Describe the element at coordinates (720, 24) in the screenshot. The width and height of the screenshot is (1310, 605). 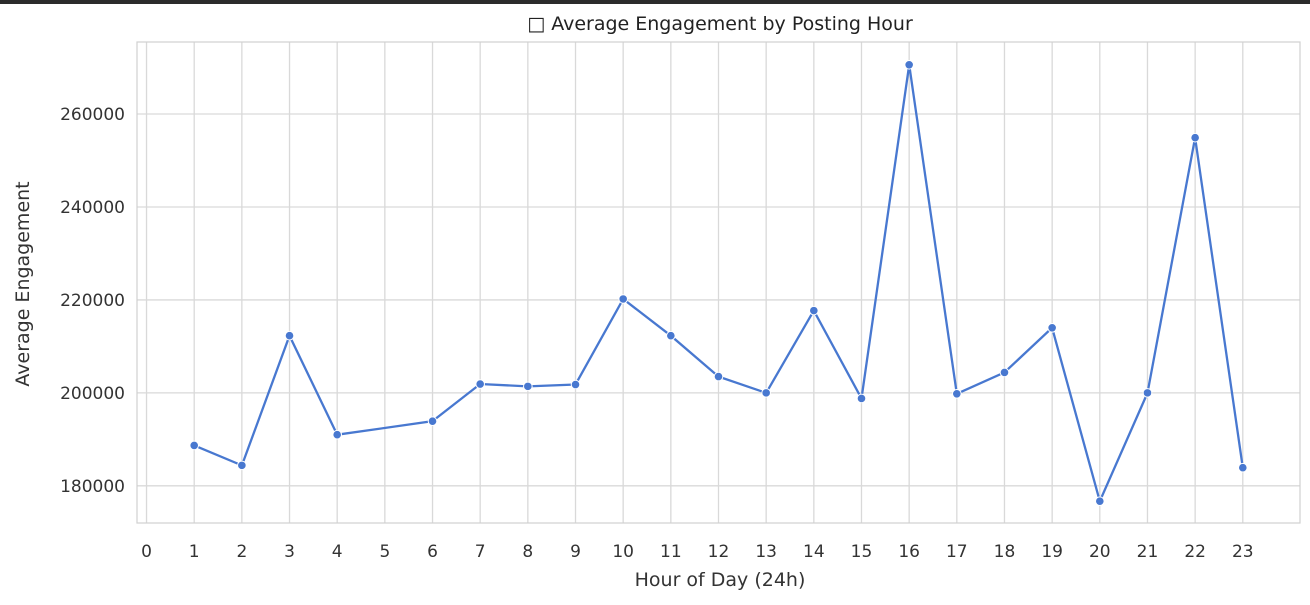
I see `chart-title: □ Average Engagement by Posting Hour` at that location.